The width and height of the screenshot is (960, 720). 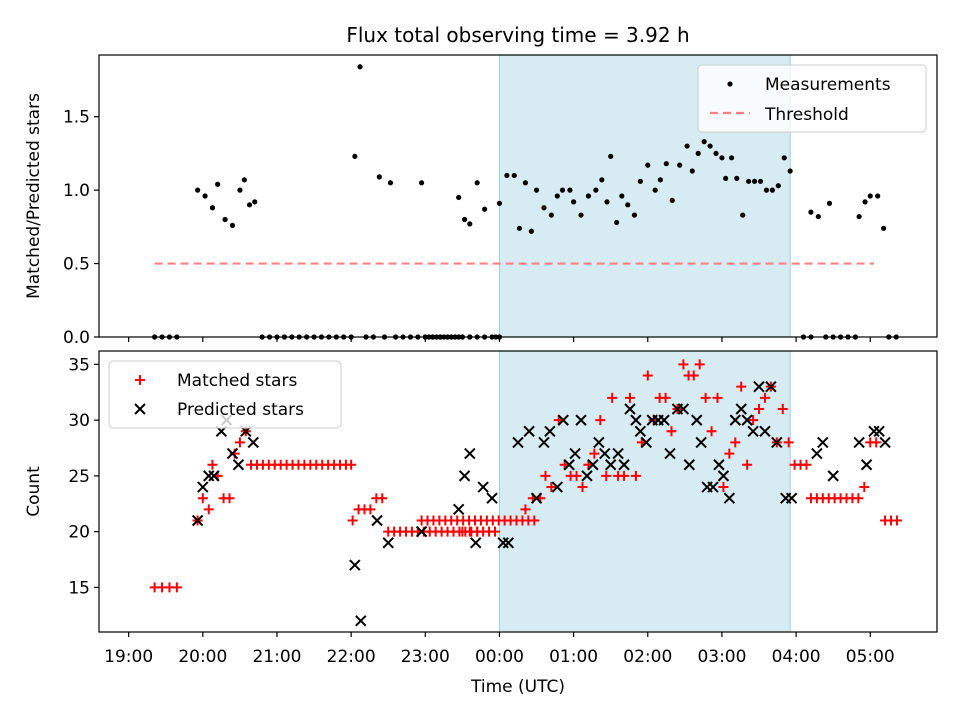 I want to click on x-tick-label: 20:00, so click(x=202, y=657).